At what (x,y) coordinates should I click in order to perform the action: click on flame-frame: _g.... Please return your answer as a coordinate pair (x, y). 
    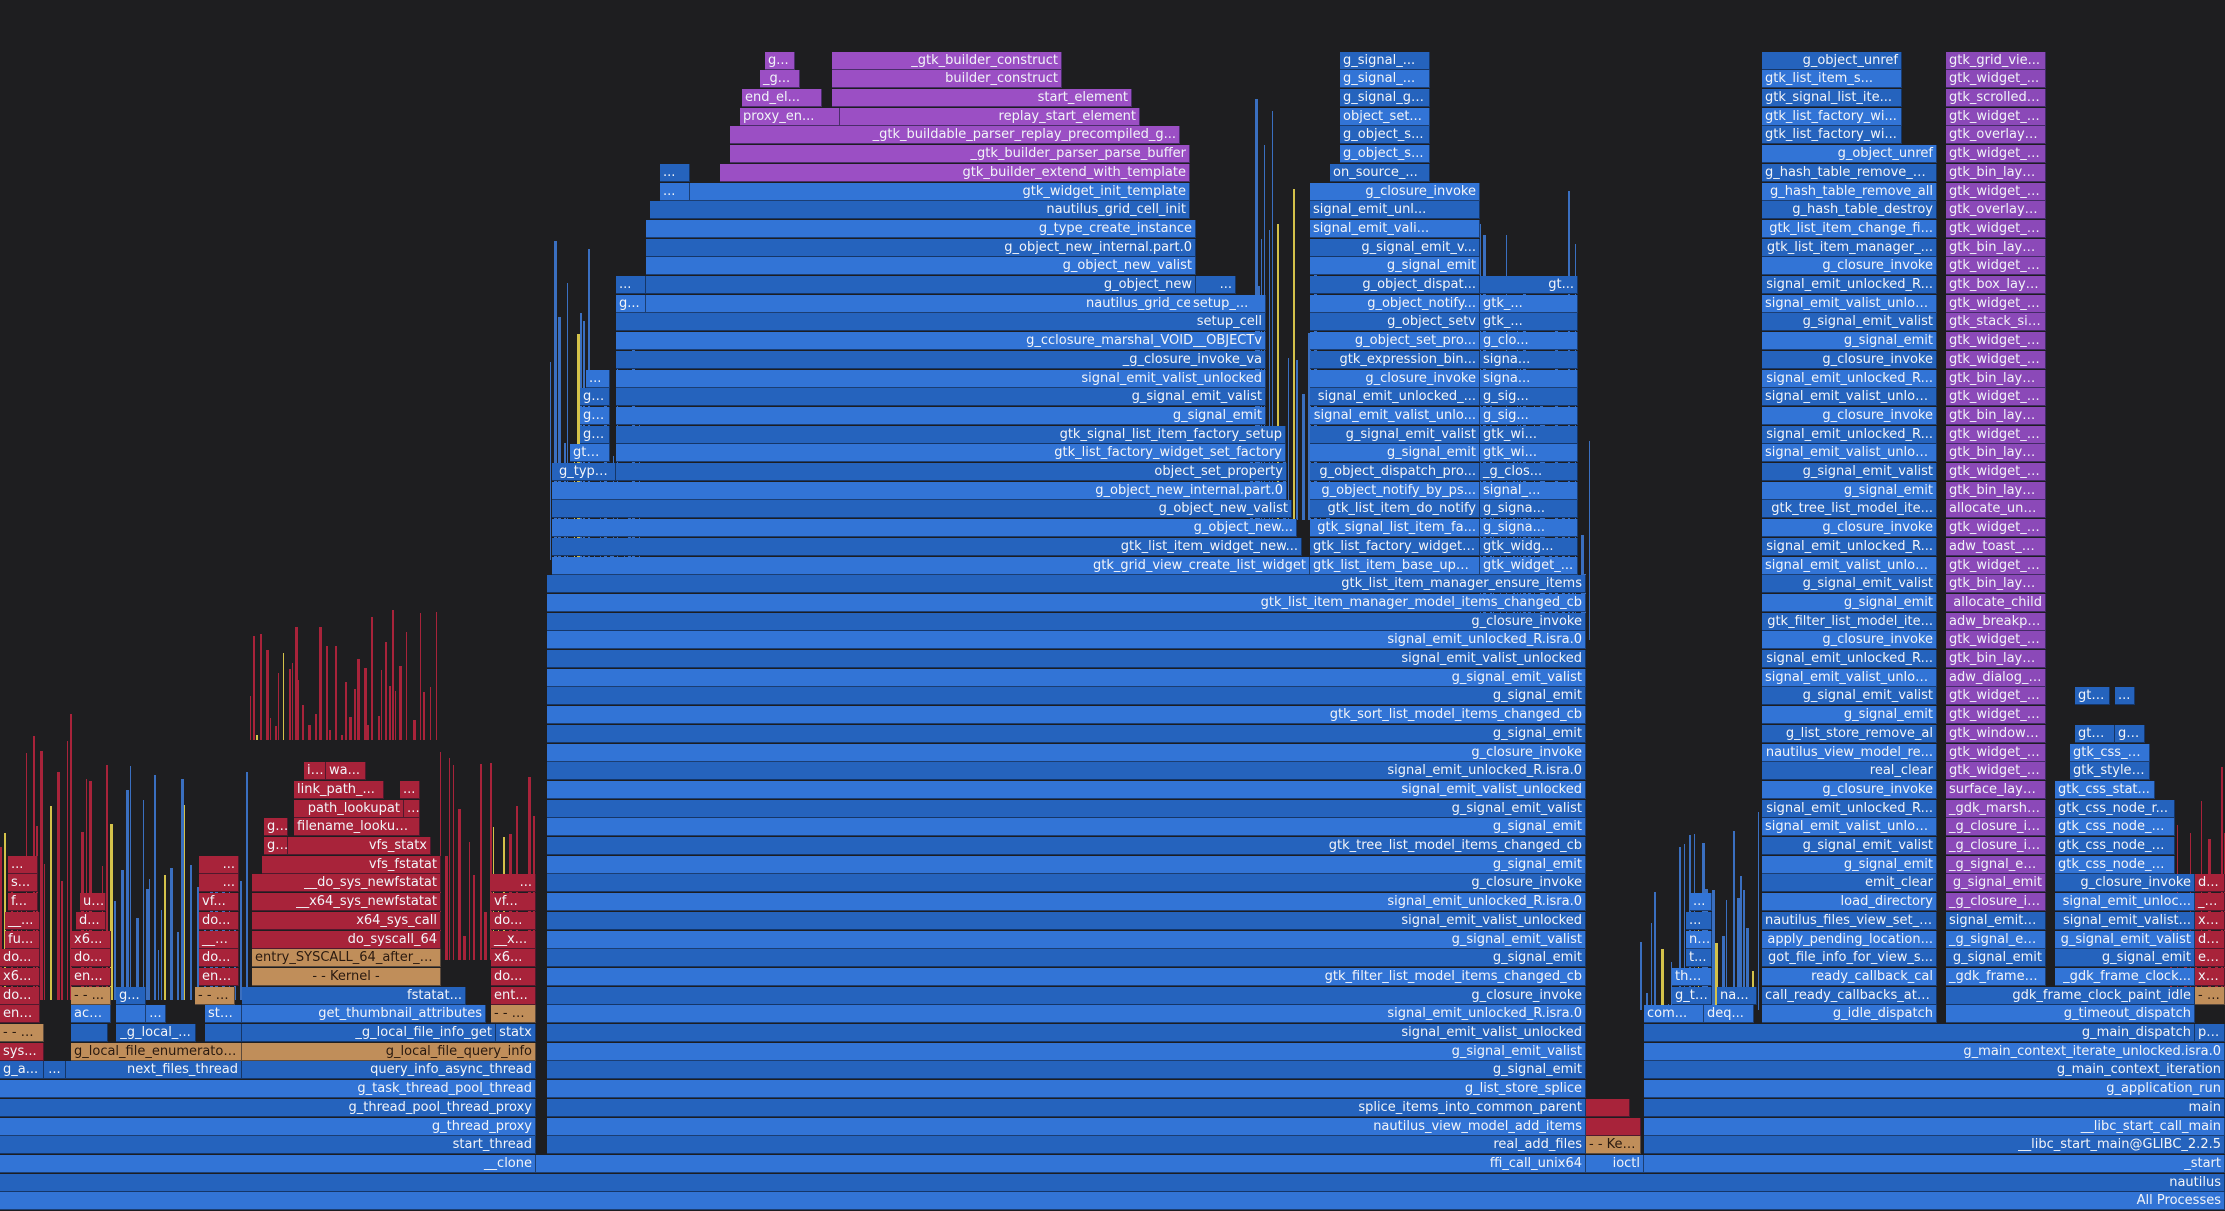
    Looking at the image, I should click on (780, 79).